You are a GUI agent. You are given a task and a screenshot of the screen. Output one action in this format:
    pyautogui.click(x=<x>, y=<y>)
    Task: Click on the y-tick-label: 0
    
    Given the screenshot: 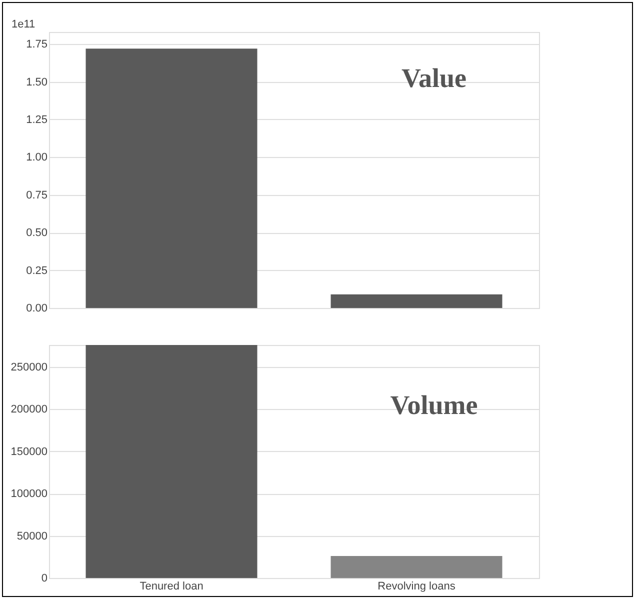 What is the action you would take?
    pyautogui.click(x=44, y=578)
    